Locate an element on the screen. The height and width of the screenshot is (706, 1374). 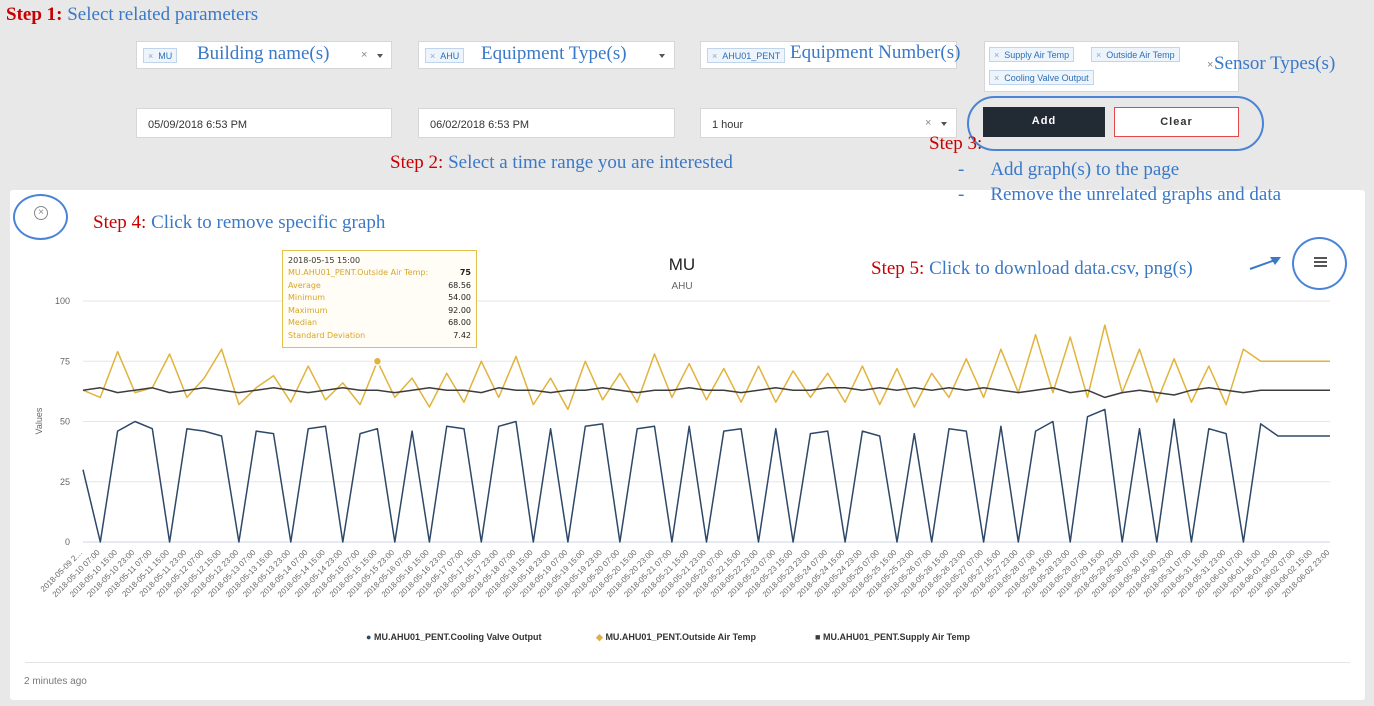
step2-text: Select a time range you are interested is located at coordinates (590, 162).